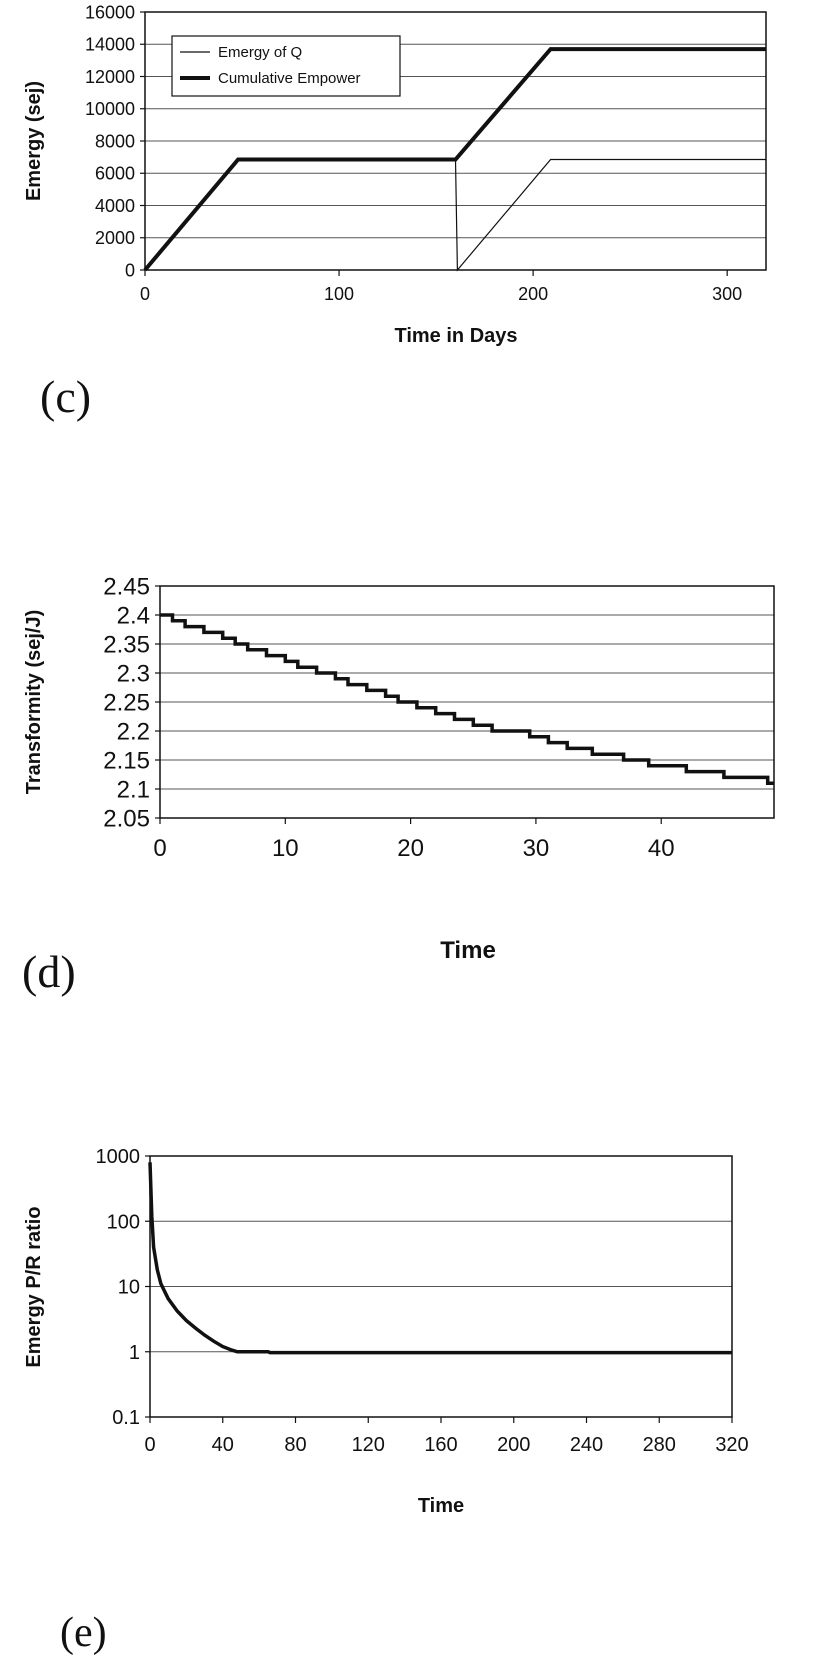  I want to click on series-line-cumulative-empower, so click(454, 159).